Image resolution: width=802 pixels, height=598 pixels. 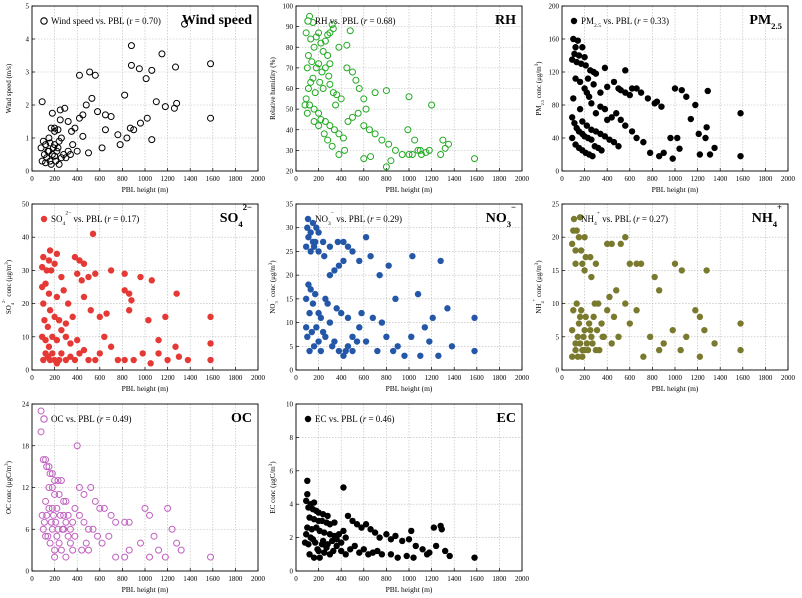 I want to click on x-tick-label: 1800, so click(x=499, y=579).